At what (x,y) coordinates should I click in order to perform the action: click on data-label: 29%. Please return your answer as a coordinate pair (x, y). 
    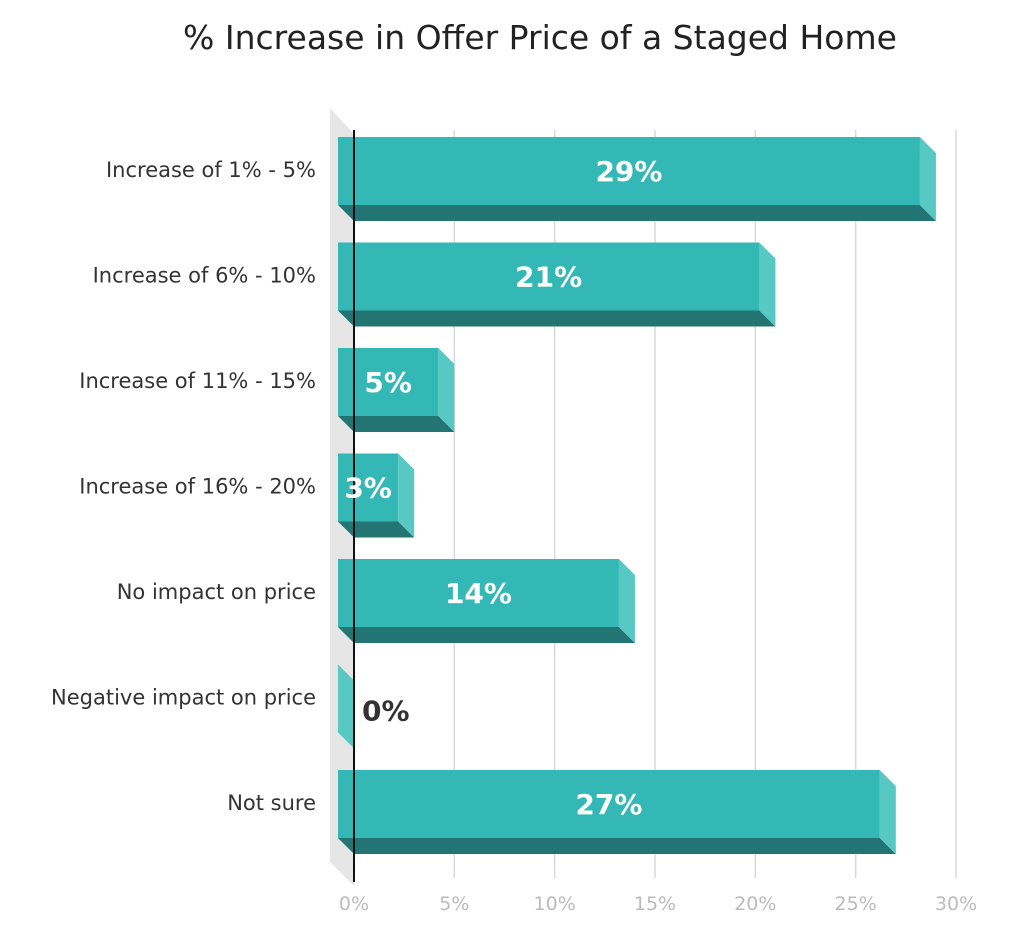
    Looking at the image, I should click on (628, 171).